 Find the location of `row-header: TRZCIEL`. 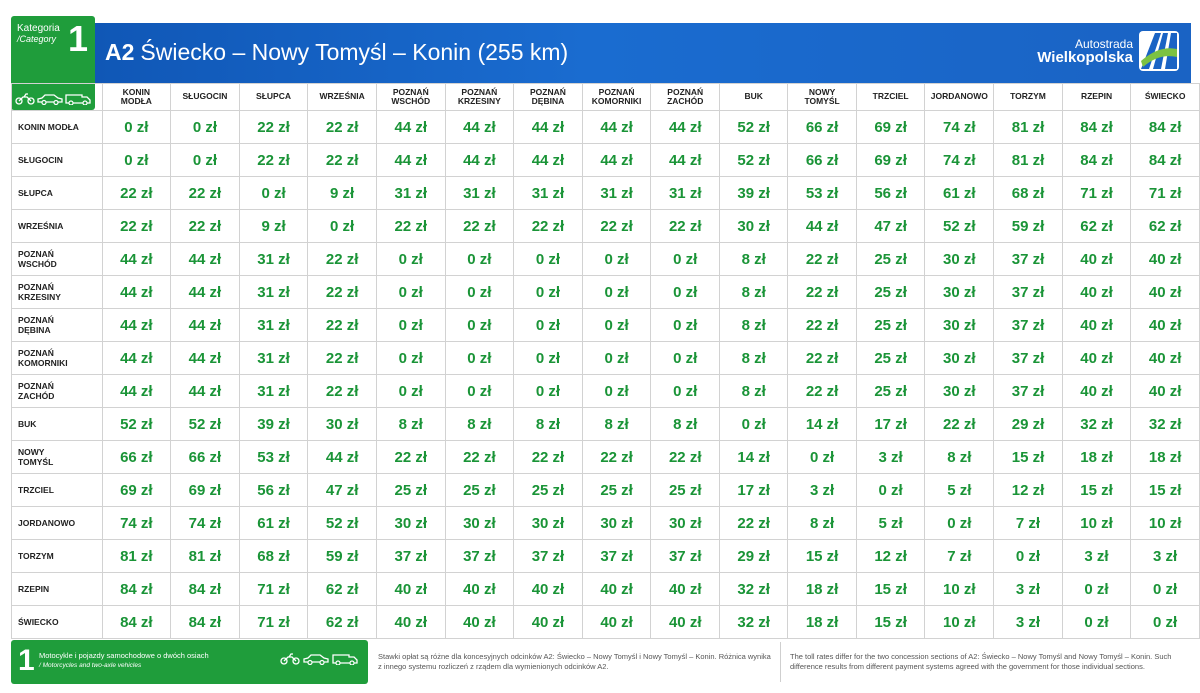

row-header: TRZCIEL is located at coordinates (57, 490).